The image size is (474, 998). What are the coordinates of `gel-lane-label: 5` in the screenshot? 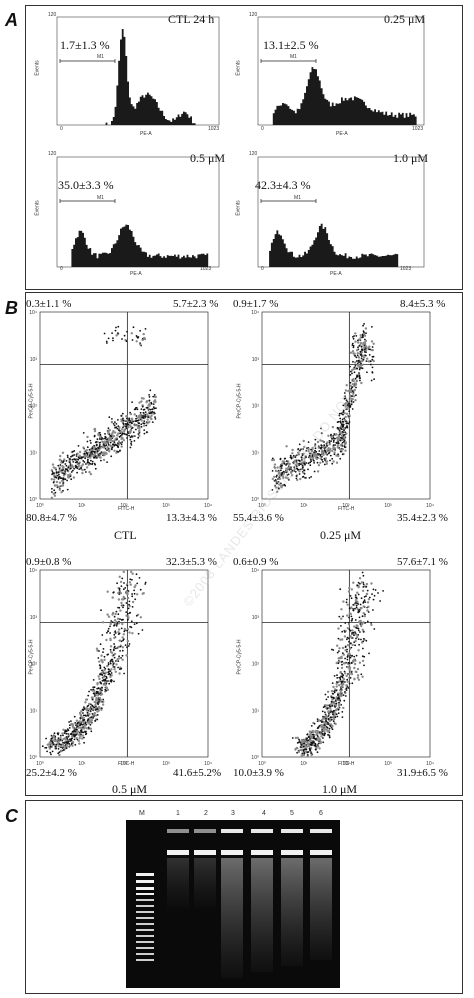 It's located at (292, 813).